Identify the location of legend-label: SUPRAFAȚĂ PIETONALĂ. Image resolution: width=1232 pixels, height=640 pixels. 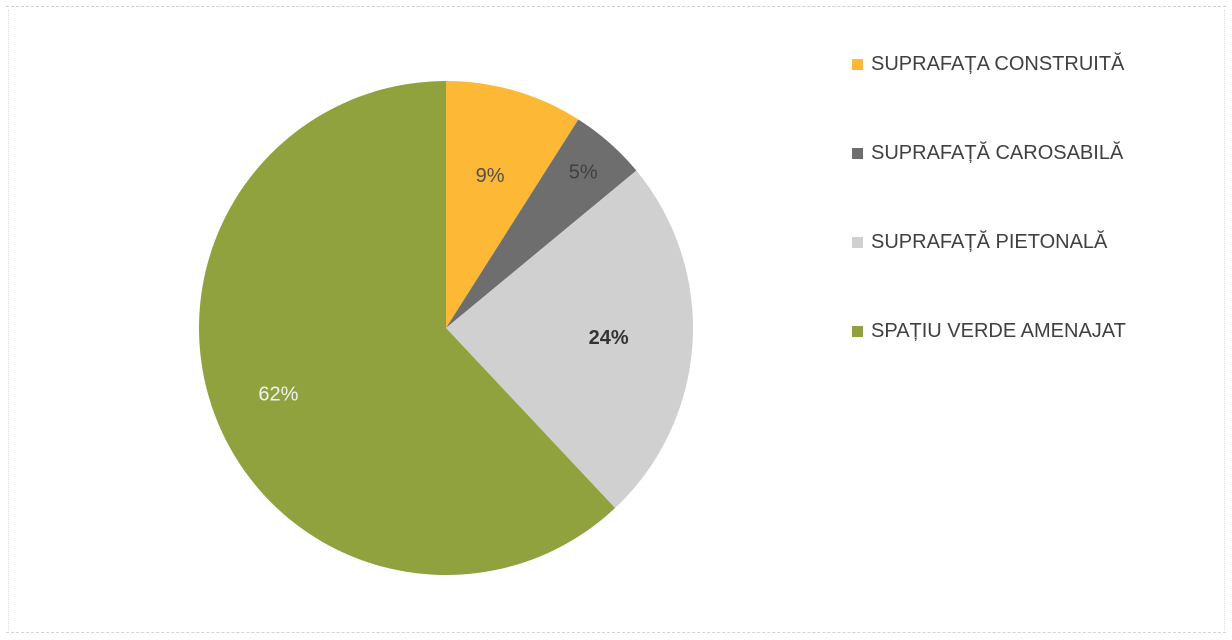
(989, 241).